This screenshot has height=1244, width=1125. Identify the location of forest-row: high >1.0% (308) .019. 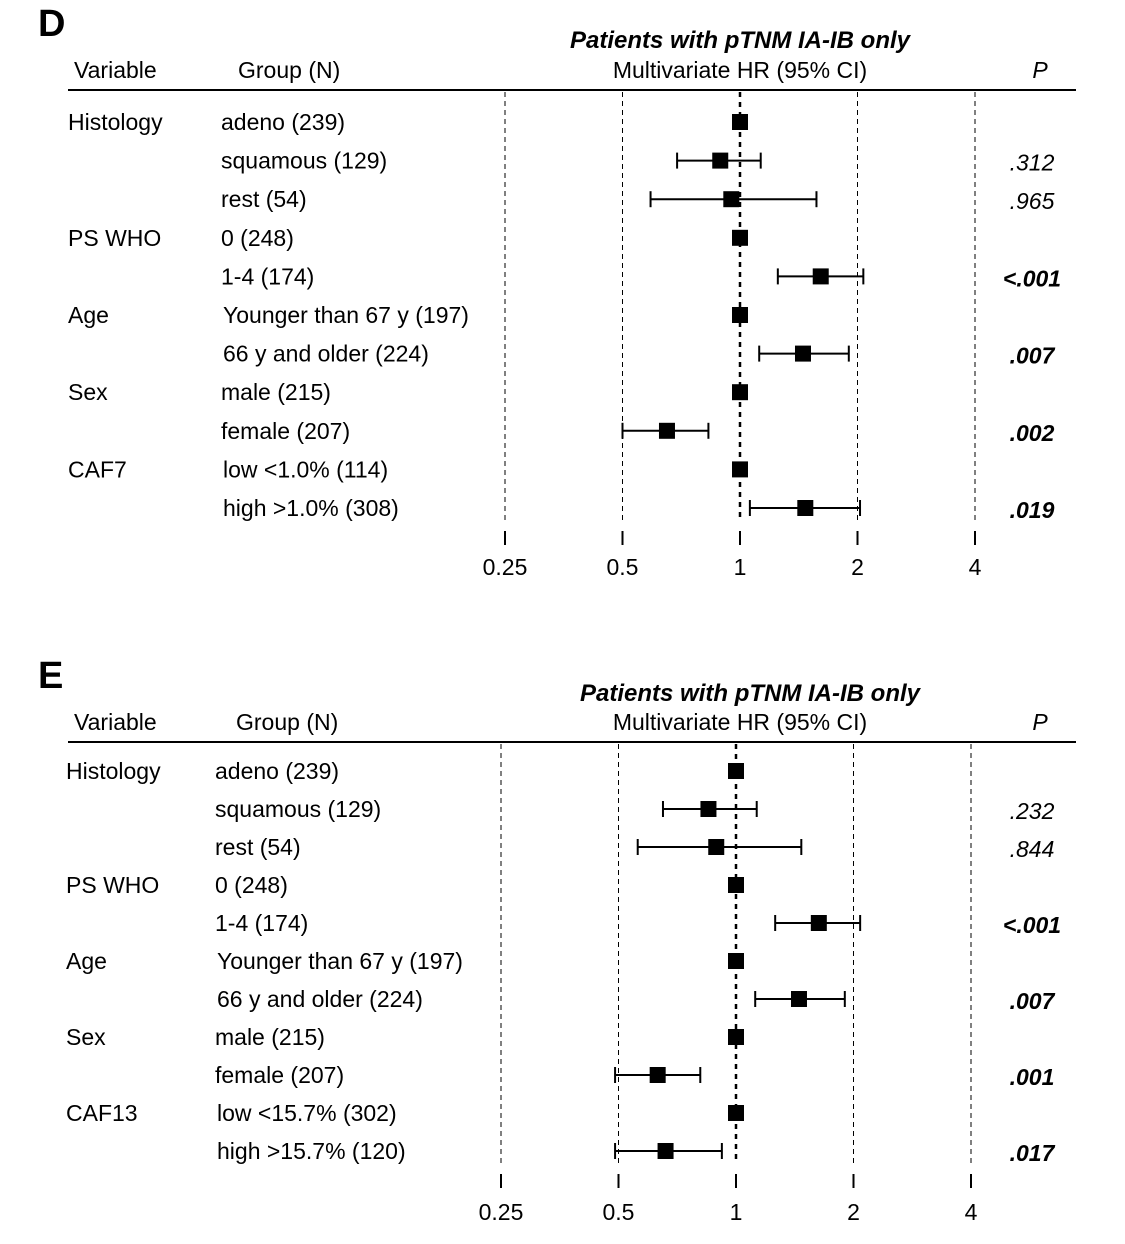
(639, 509).